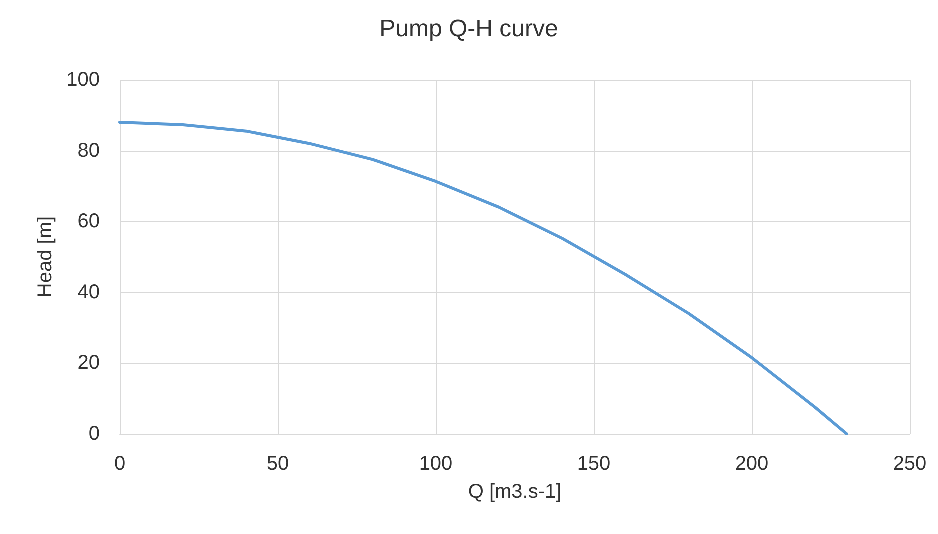  I want to click on x-tick-label: 250, so click(910, 464).